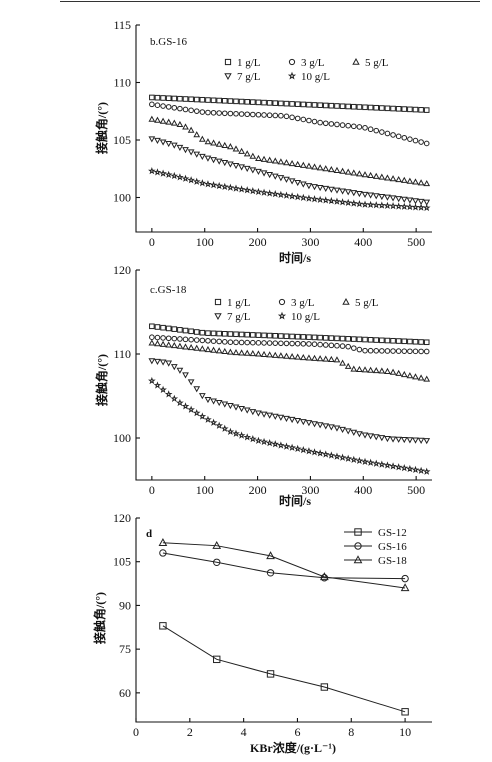 The width and height of the screenshot is (492, 762). Describe the element at coordinates (392, 533) in the screenshot. I see `chart-2-legend-label: GS-12` at that location.